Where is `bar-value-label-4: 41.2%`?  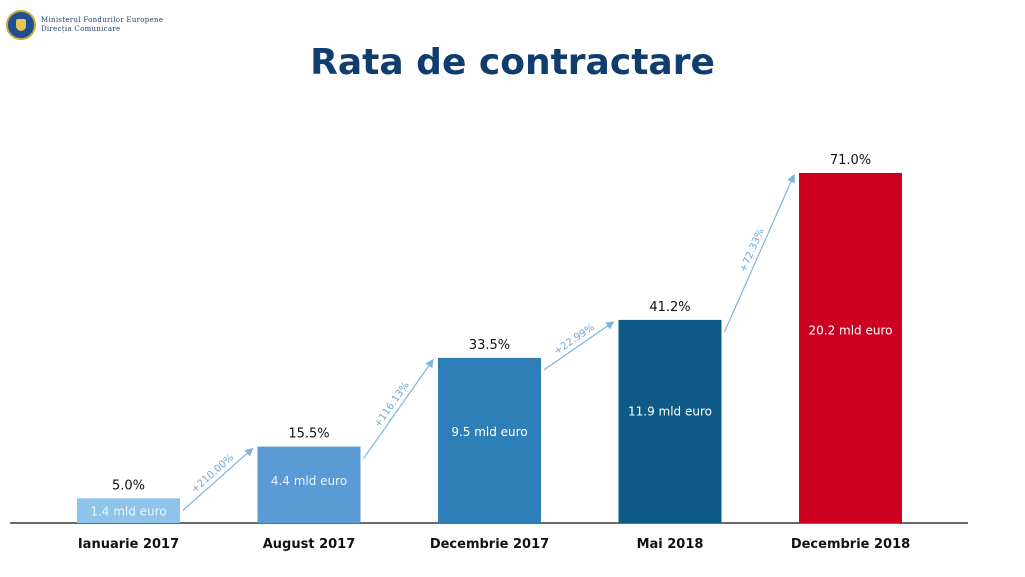
bar-value-label-4: 41.2% is located at coordinates (669, 307).